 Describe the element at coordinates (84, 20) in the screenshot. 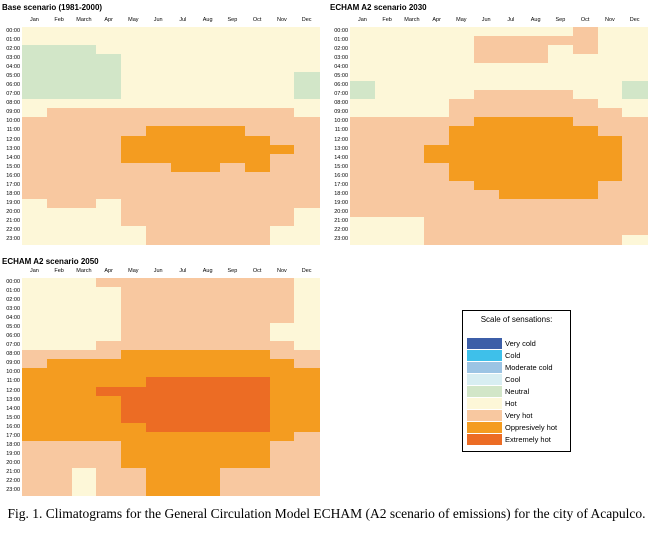

I see `month-label: March` at that location.